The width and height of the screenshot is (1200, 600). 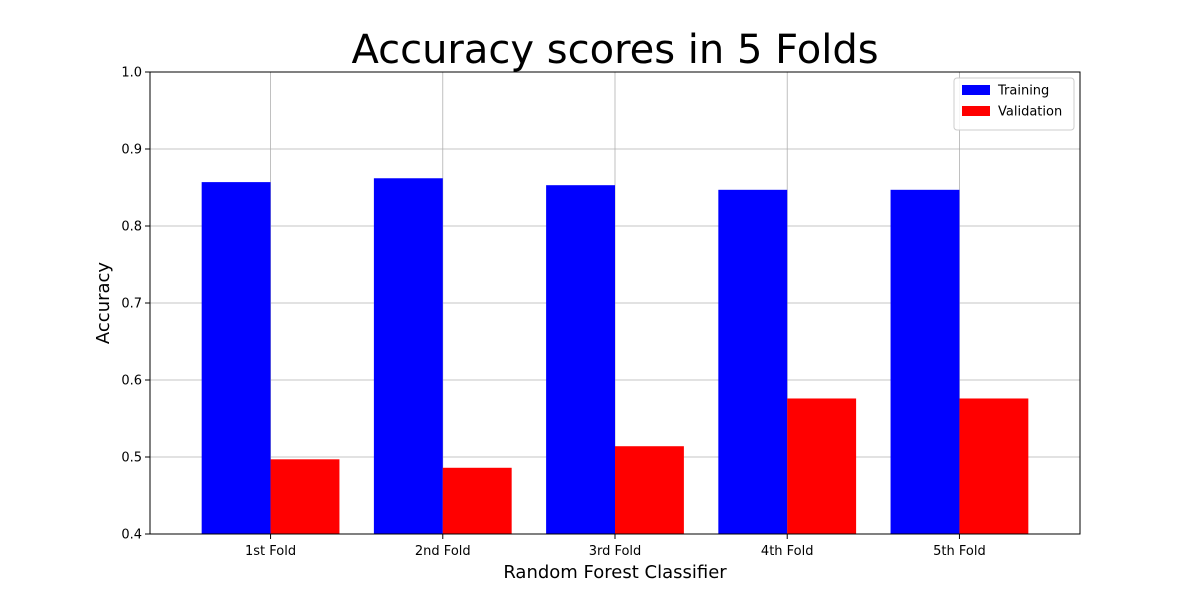 What do you see at coordinates (959, 551) in the screenshot?
I see `x-tick-label: 5th Fold` at bounding box center [959, 551].